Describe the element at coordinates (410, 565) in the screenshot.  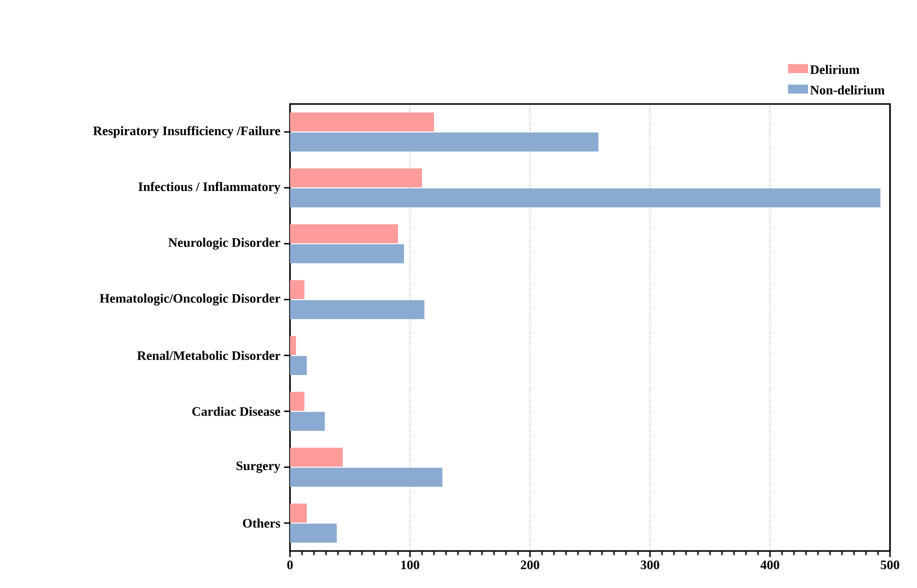
I see `x-tick-label: 100` at that location.